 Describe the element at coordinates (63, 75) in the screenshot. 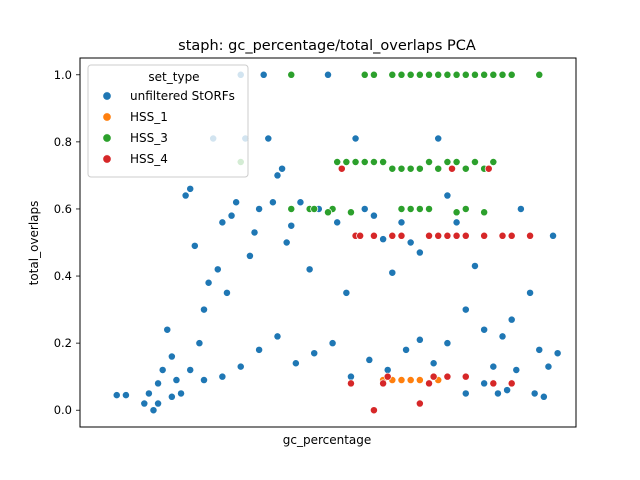

I see `y-tick-label-5: 1.0` at that location.